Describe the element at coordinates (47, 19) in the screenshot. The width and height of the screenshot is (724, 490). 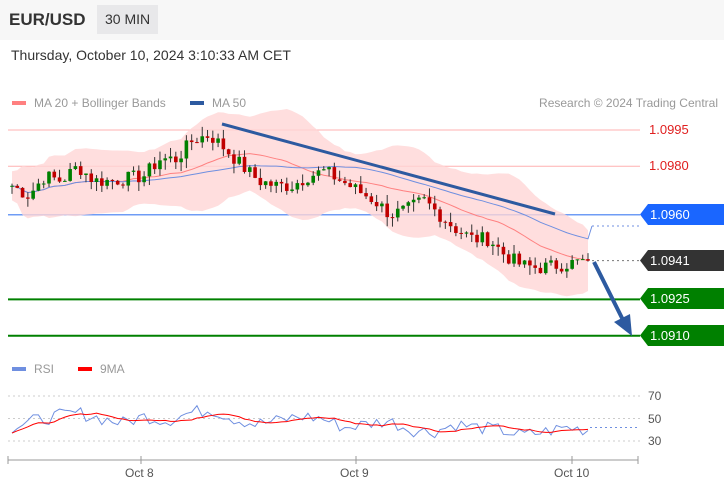
I see `symbol-title: EUR/USD` at that location.